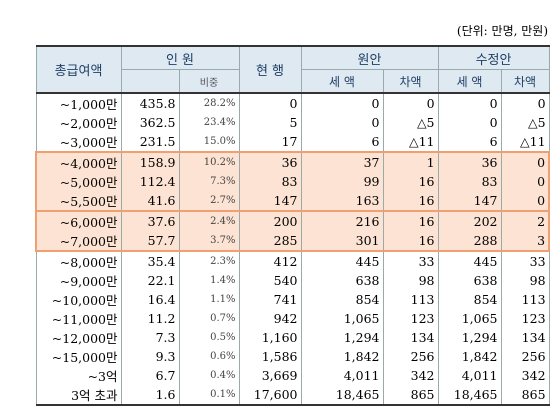 This screenshot has height=408, width=560. I want to click on cell: 854, so click(342, 299).